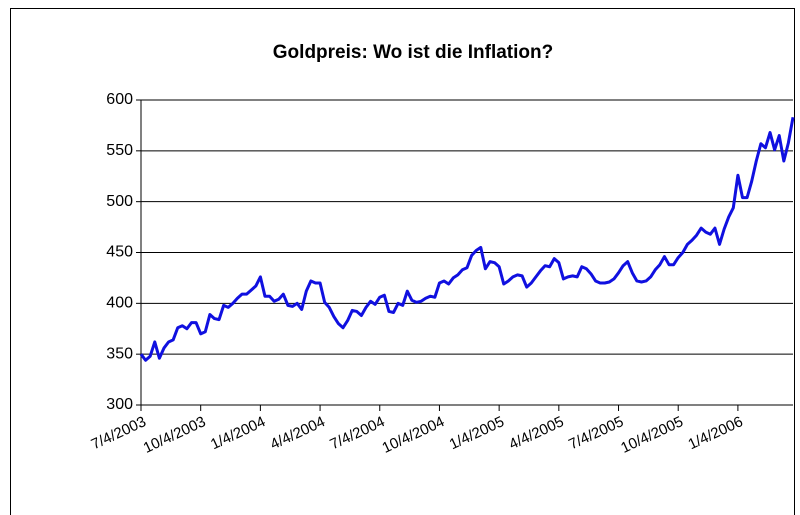  I want to click on y-tick-label: 400, so click(119, 303).